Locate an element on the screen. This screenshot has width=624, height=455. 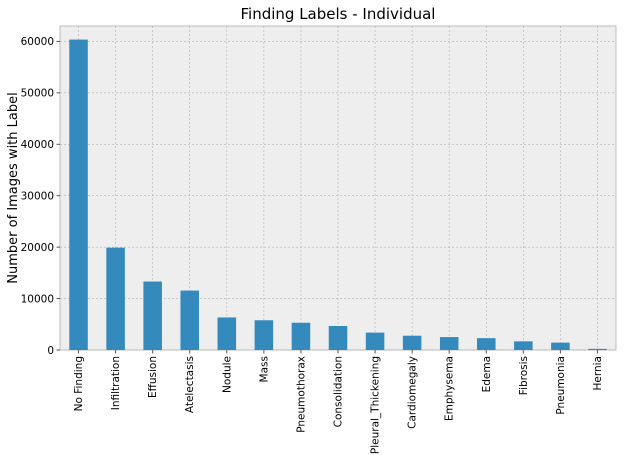
y-tick-label: 0 is located at coordinates (50, 351).